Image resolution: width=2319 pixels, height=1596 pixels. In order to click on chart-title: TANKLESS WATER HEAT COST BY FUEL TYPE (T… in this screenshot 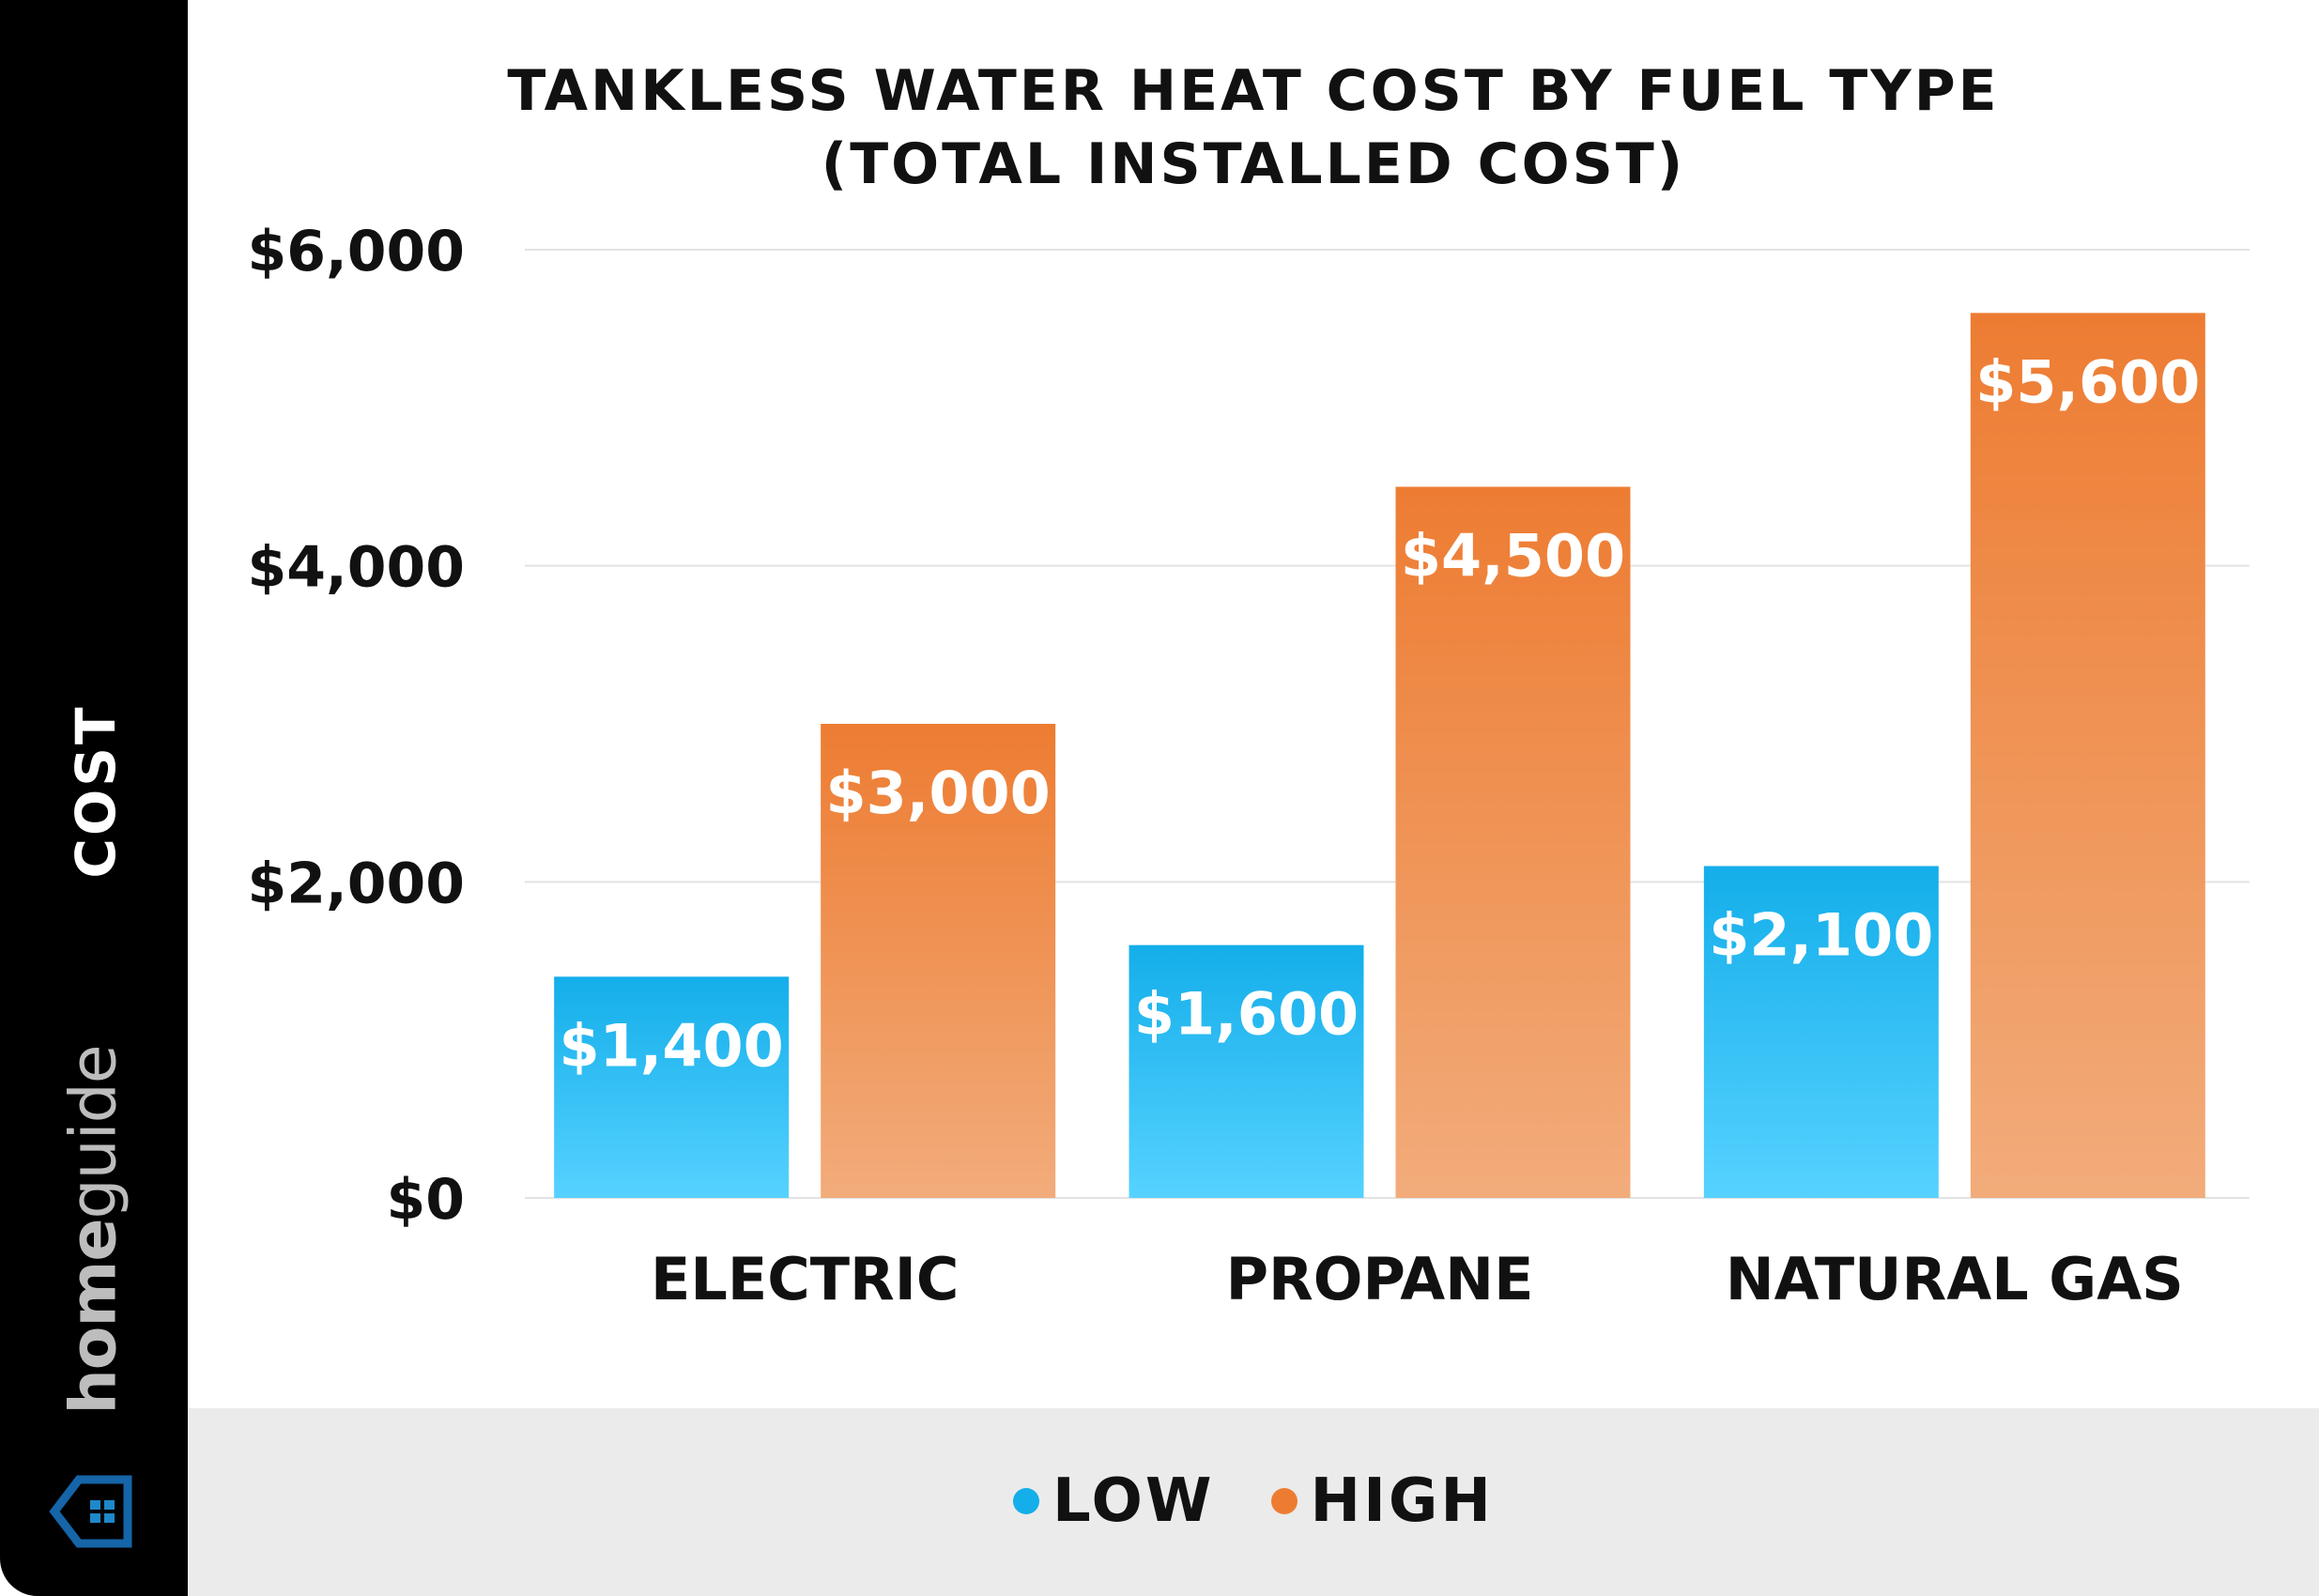, I will do `click(1253, 127)`.